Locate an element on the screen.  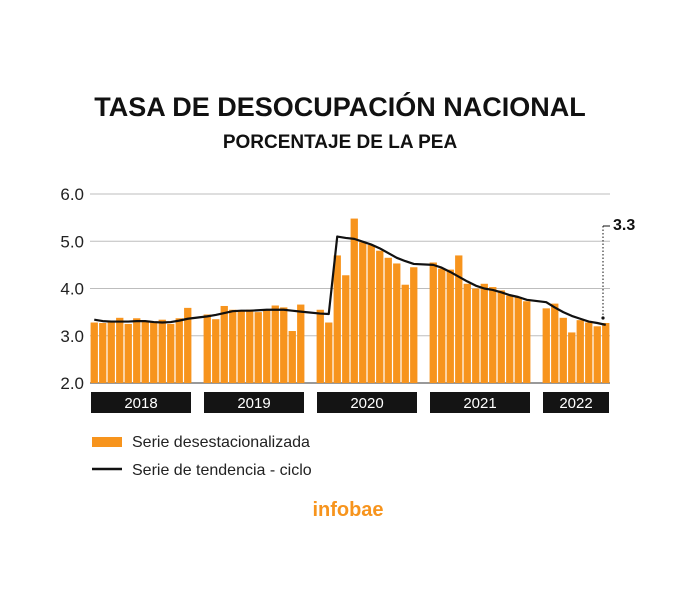
trend-line-series is located at coordinates (350, 280).